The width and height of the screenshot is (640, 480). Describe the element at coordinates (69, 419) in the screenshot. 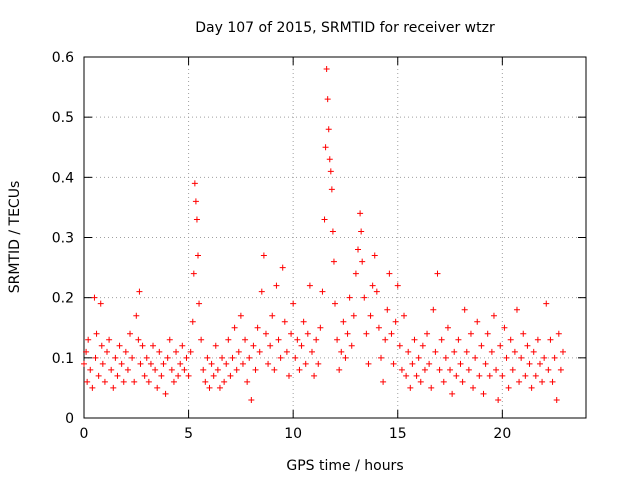

I see `y-tick-label: 0` at that location.